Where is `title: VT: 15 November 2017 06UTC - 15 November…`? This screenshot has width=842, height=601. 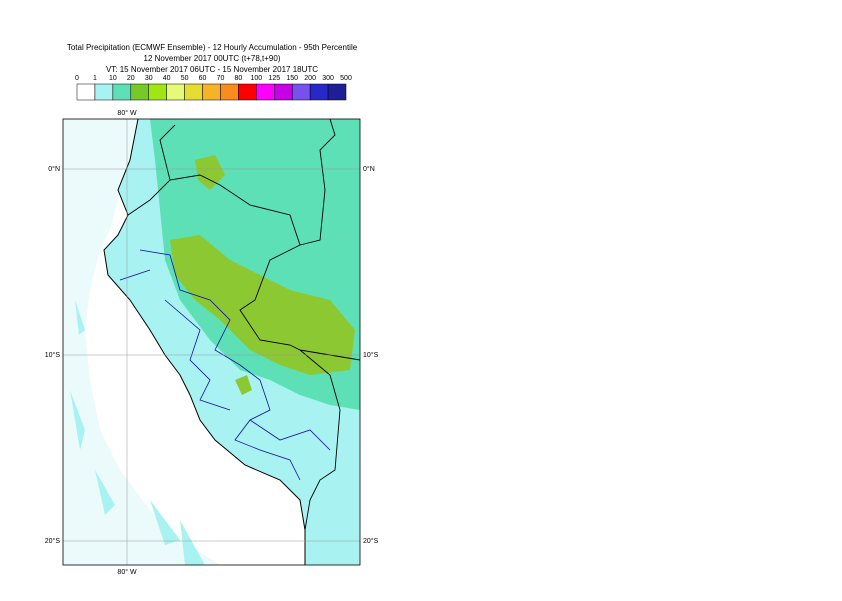 title: VT: 15 November 2017 06UTC - 15 November… is located at coordinates (212, 69).